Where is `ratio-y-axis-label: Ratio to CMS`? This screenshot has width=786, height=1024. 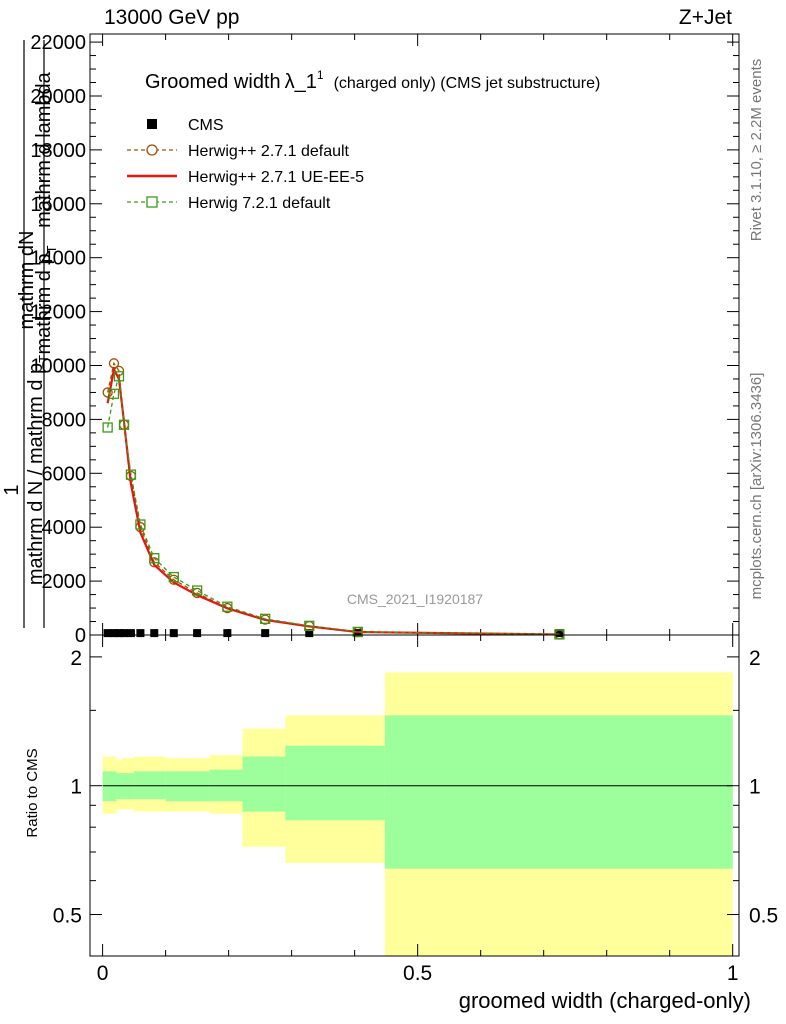 ratio-y-axis-label: Ratio to CMS is located at coordinates (32, 792).